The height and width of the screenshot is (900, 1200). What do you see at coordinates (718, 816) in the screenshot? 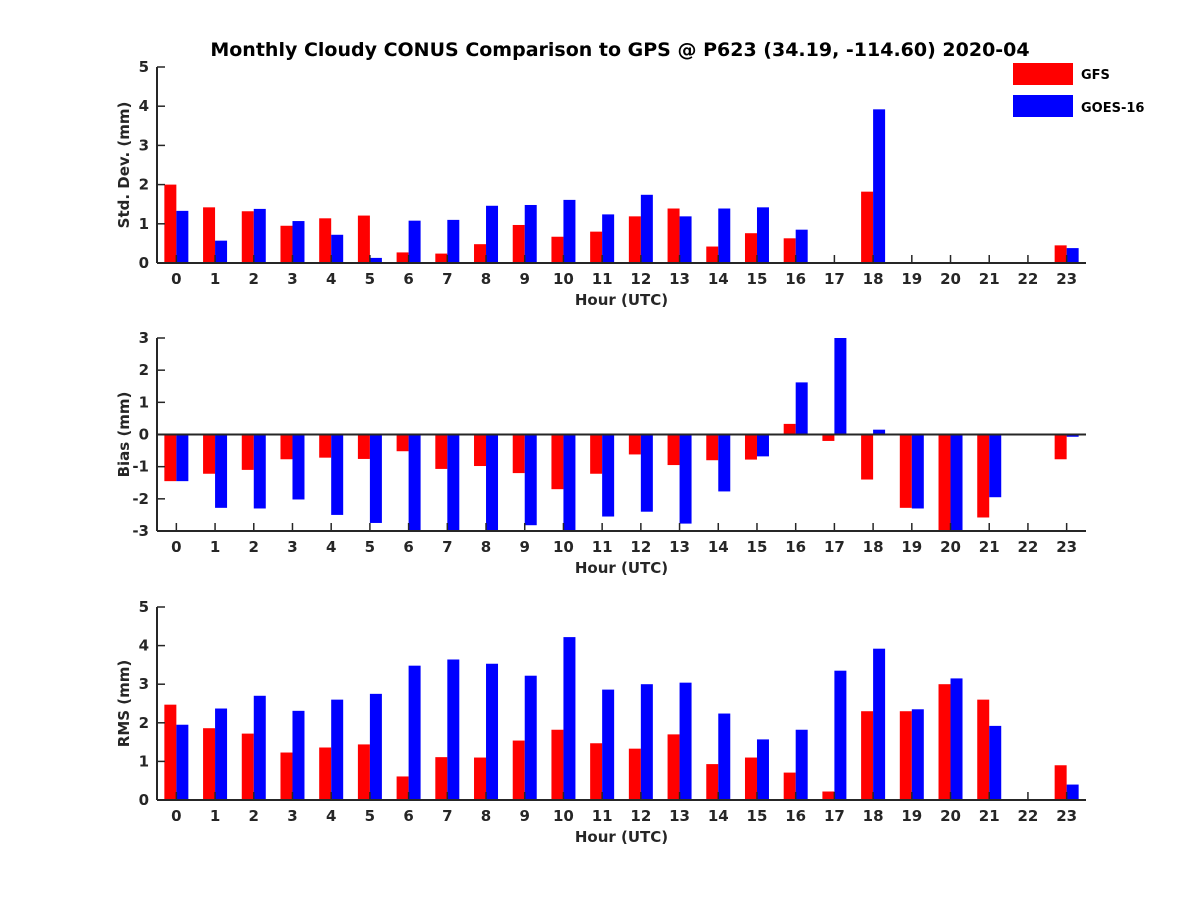
I see `rms-xtick-label-14: 14` at bounding box center [718, 816].